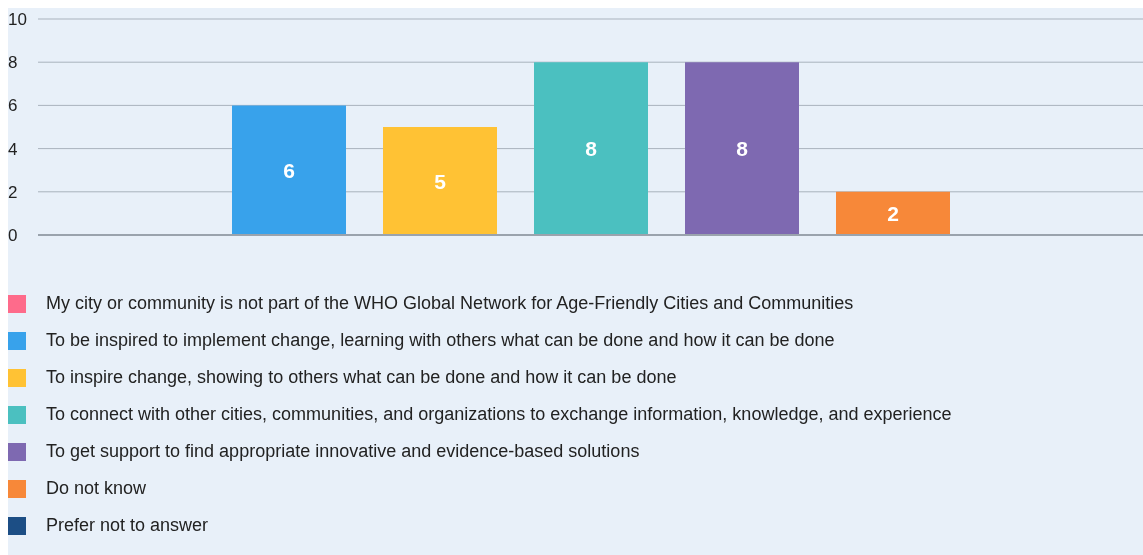 The height and width of the screenshot is (555, 1143). I want to click on data-label: 6, so click(289, 170).